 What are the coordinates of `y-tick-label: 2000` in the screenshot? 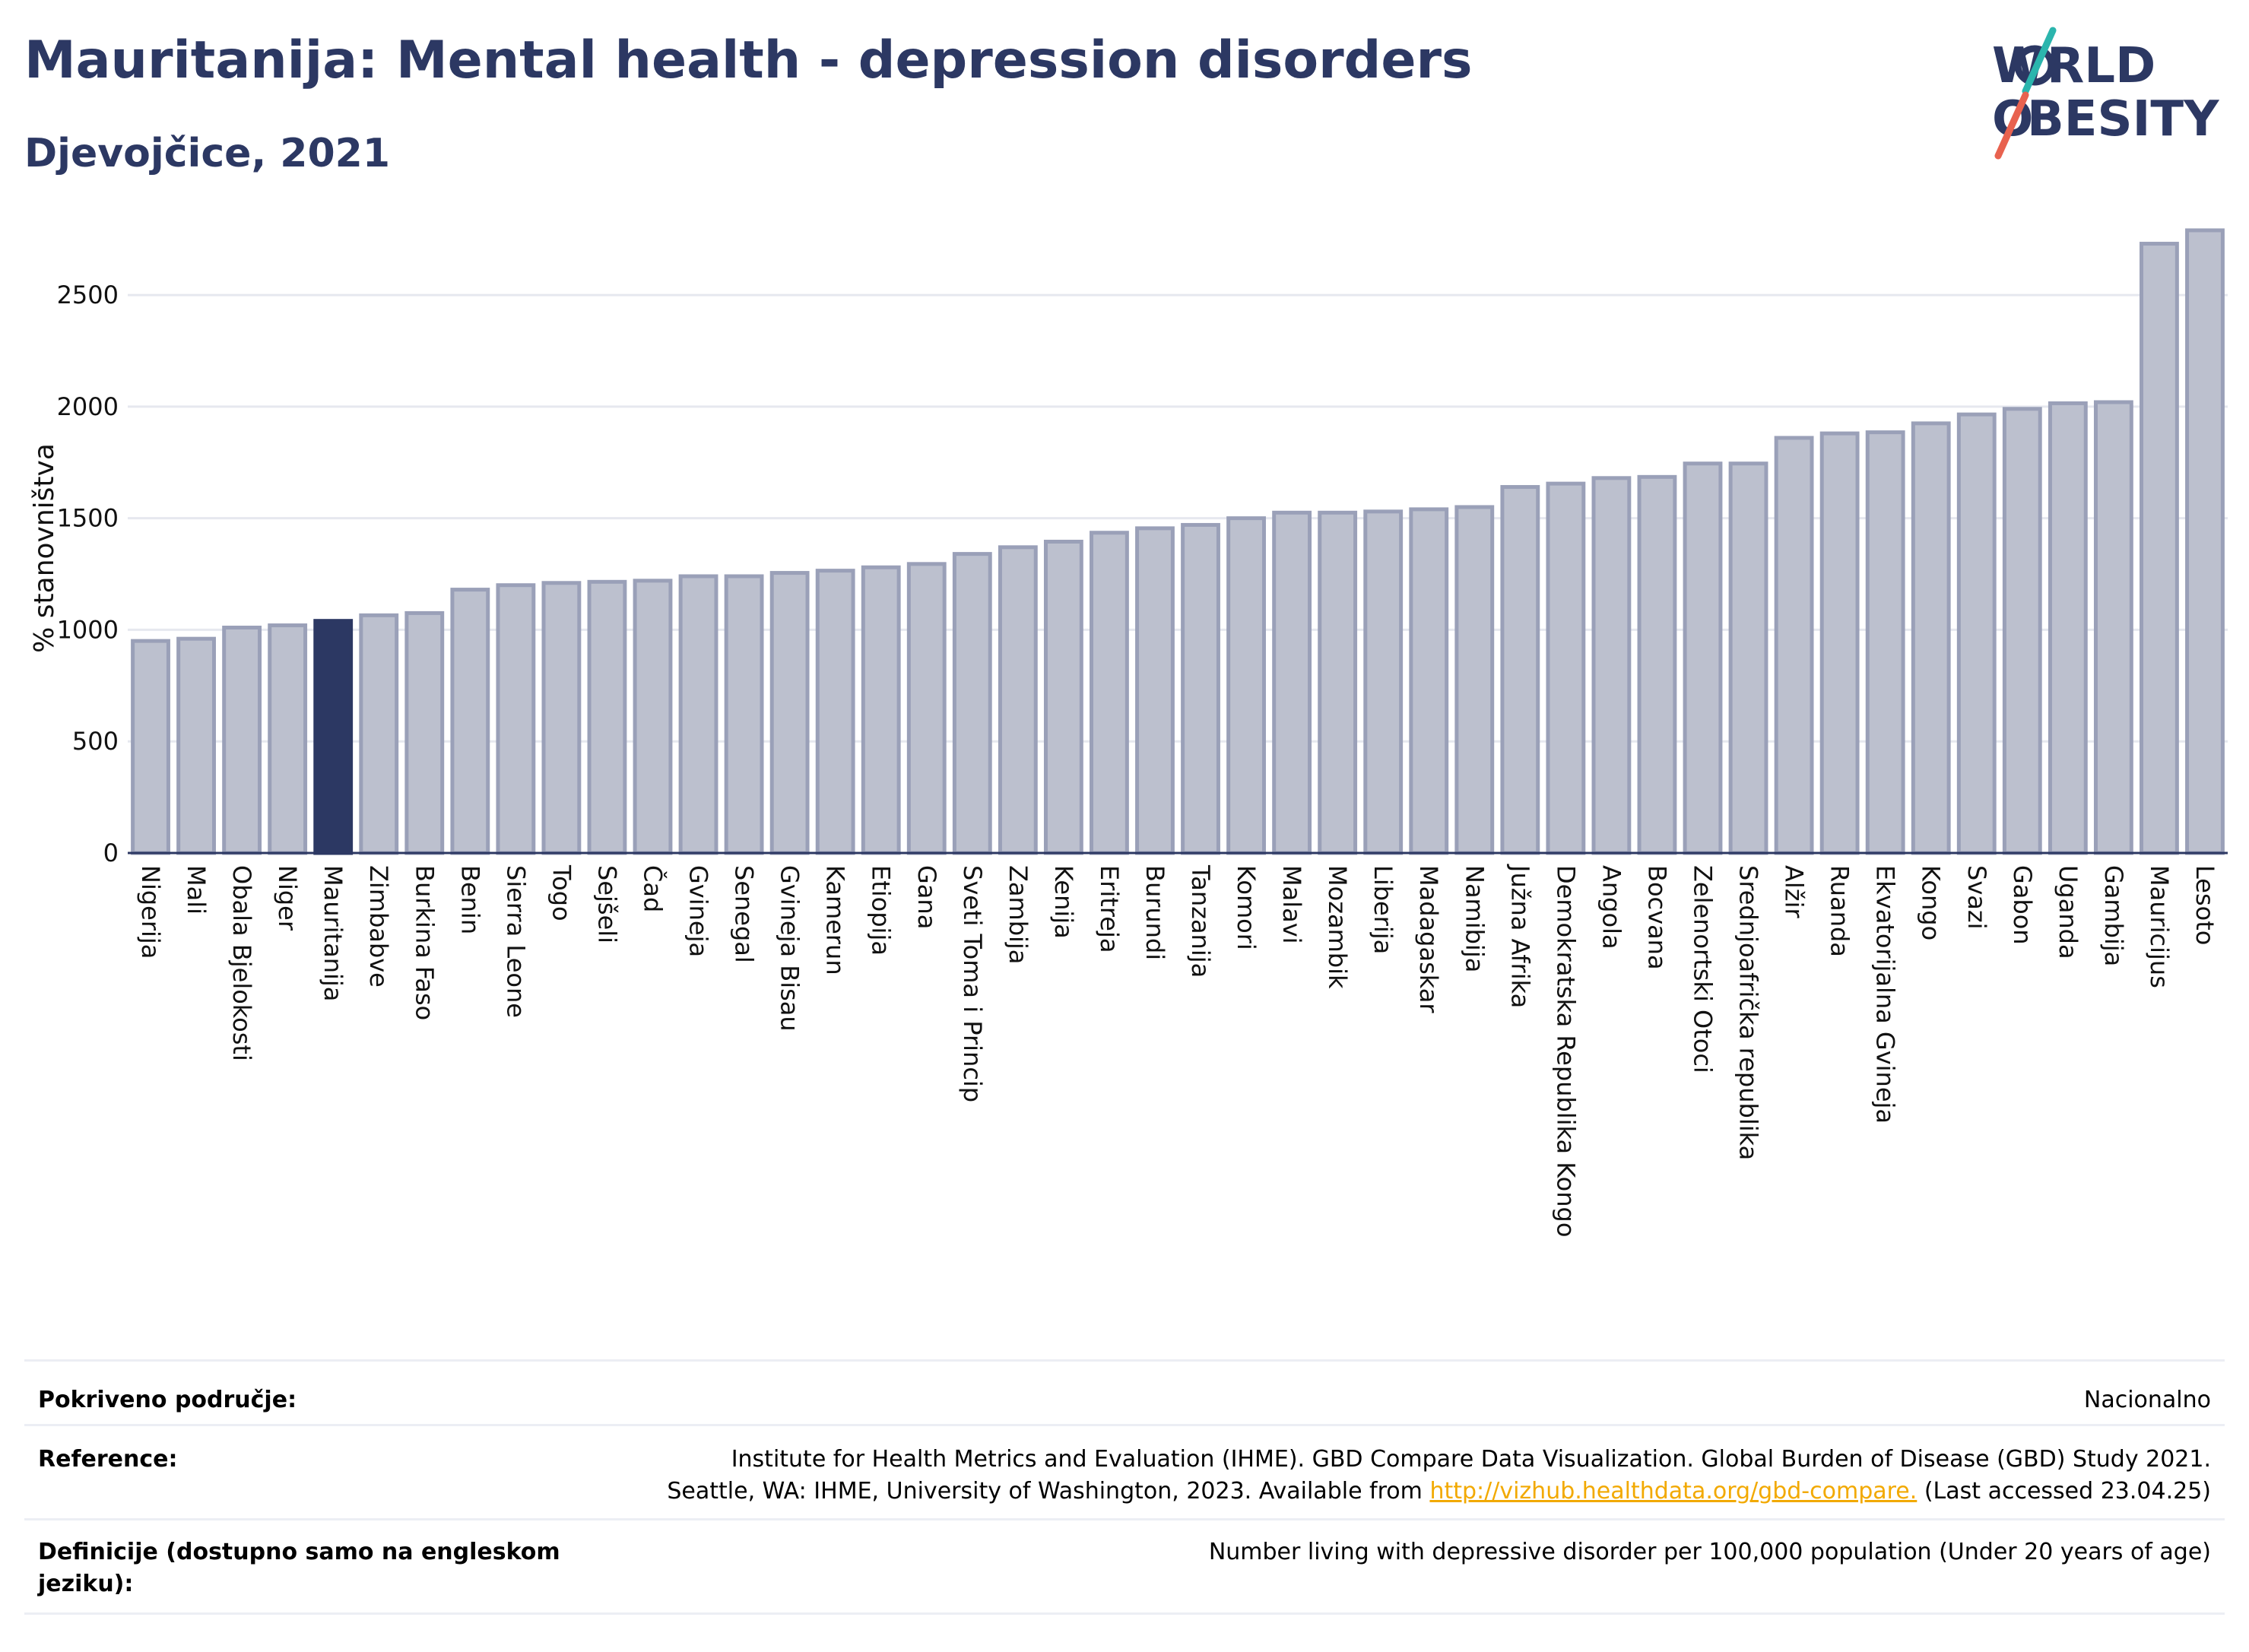 It's located at (88, 406).